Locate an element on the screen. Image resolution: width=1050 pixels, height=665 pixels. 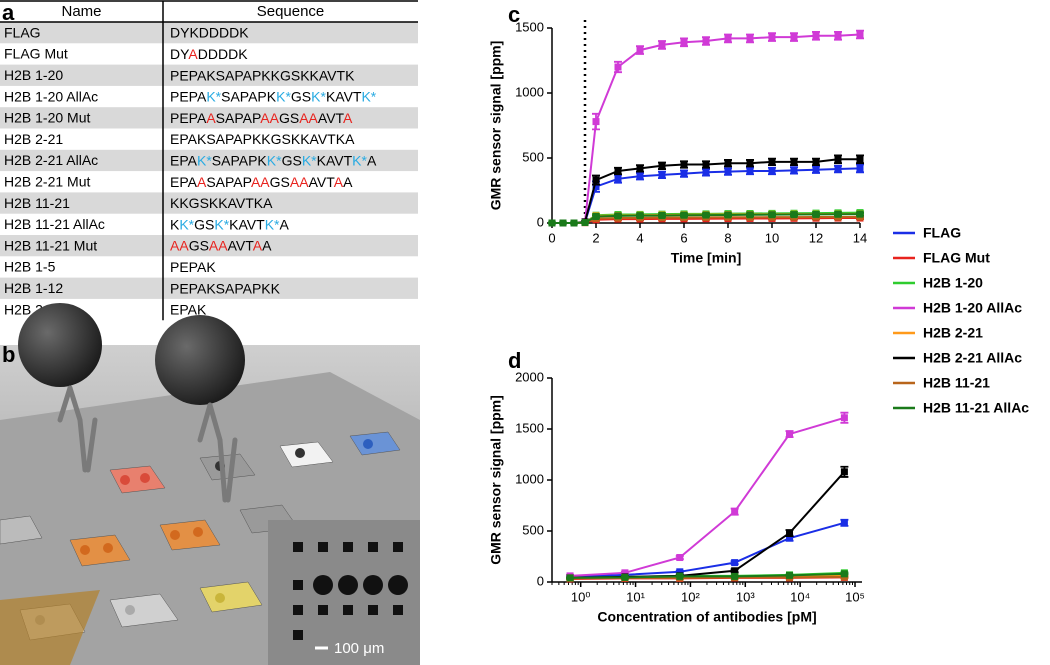
row-name: FLAG is located at coordinates (22, 32).